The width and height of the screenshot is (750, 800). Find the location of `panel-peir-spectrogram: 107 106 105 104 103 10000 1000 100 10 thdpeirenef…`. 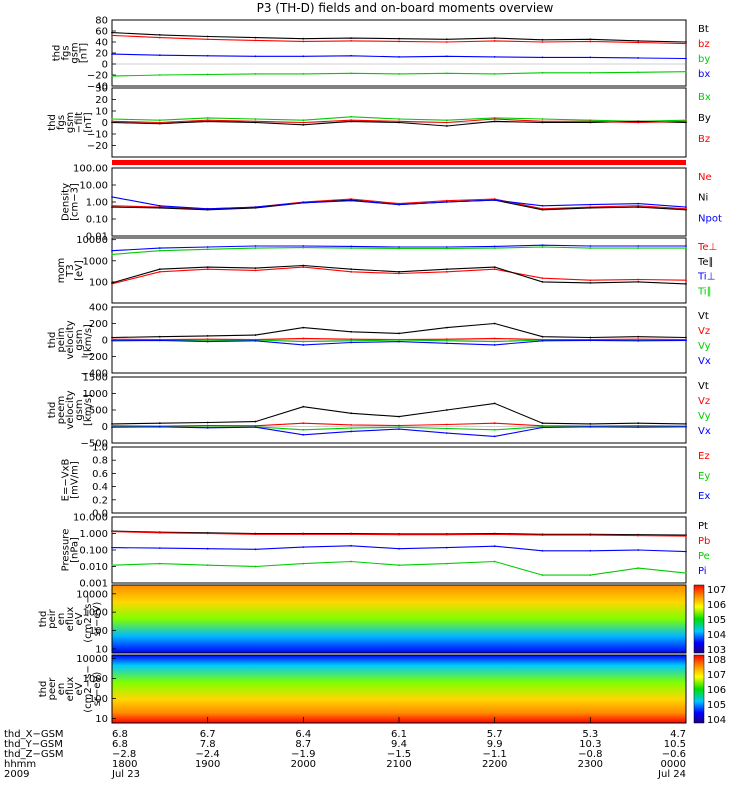

panel-peir-spectrogram: 107 106 105 104 103 10000 1000 100 10 thdpeirenef… is located at coordinates (382, 620).